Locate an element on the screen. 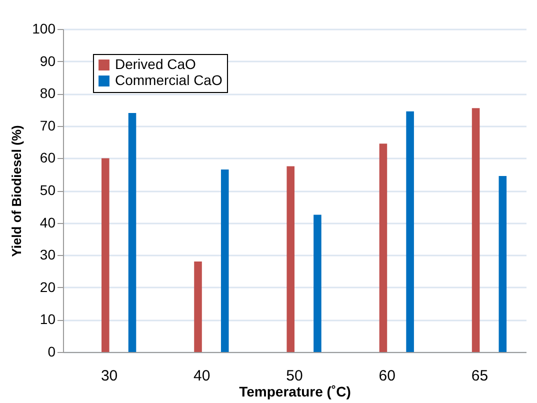  y-tick-label: 0 is located at coordinates (52, 352).